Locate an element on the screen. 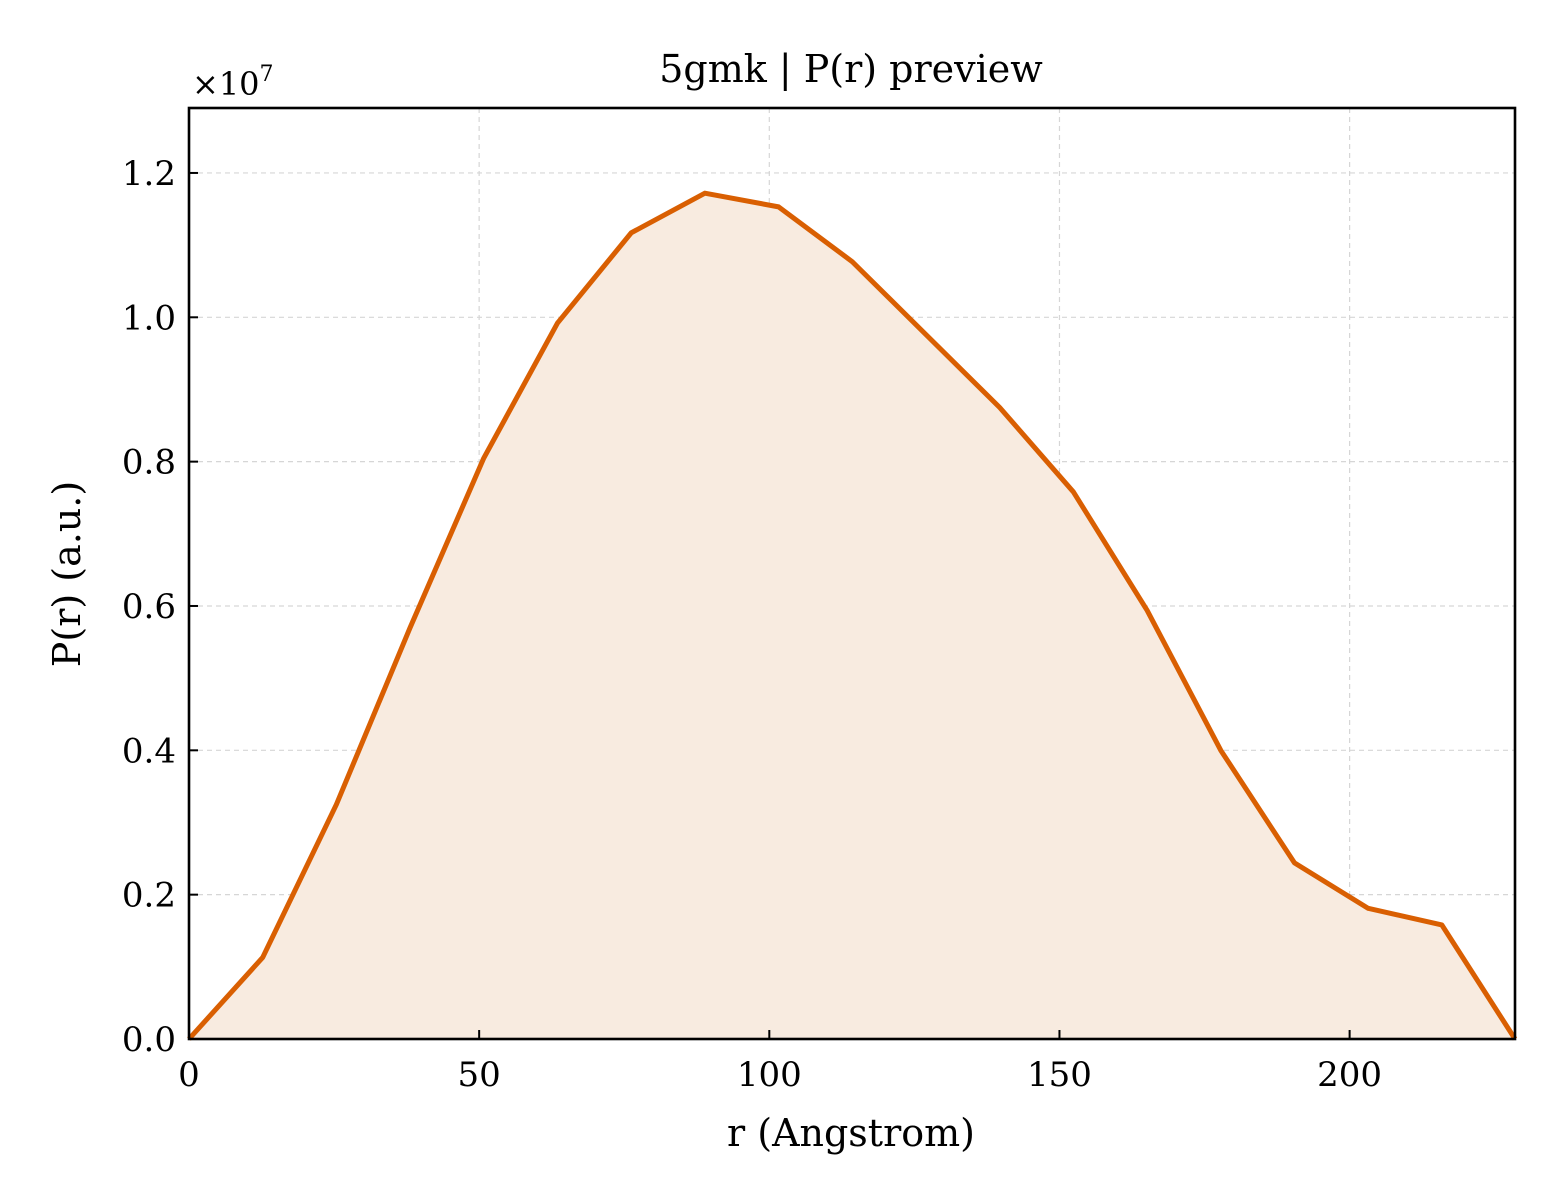  x-tick-label: 0 is located at coordinates (189, 1075).